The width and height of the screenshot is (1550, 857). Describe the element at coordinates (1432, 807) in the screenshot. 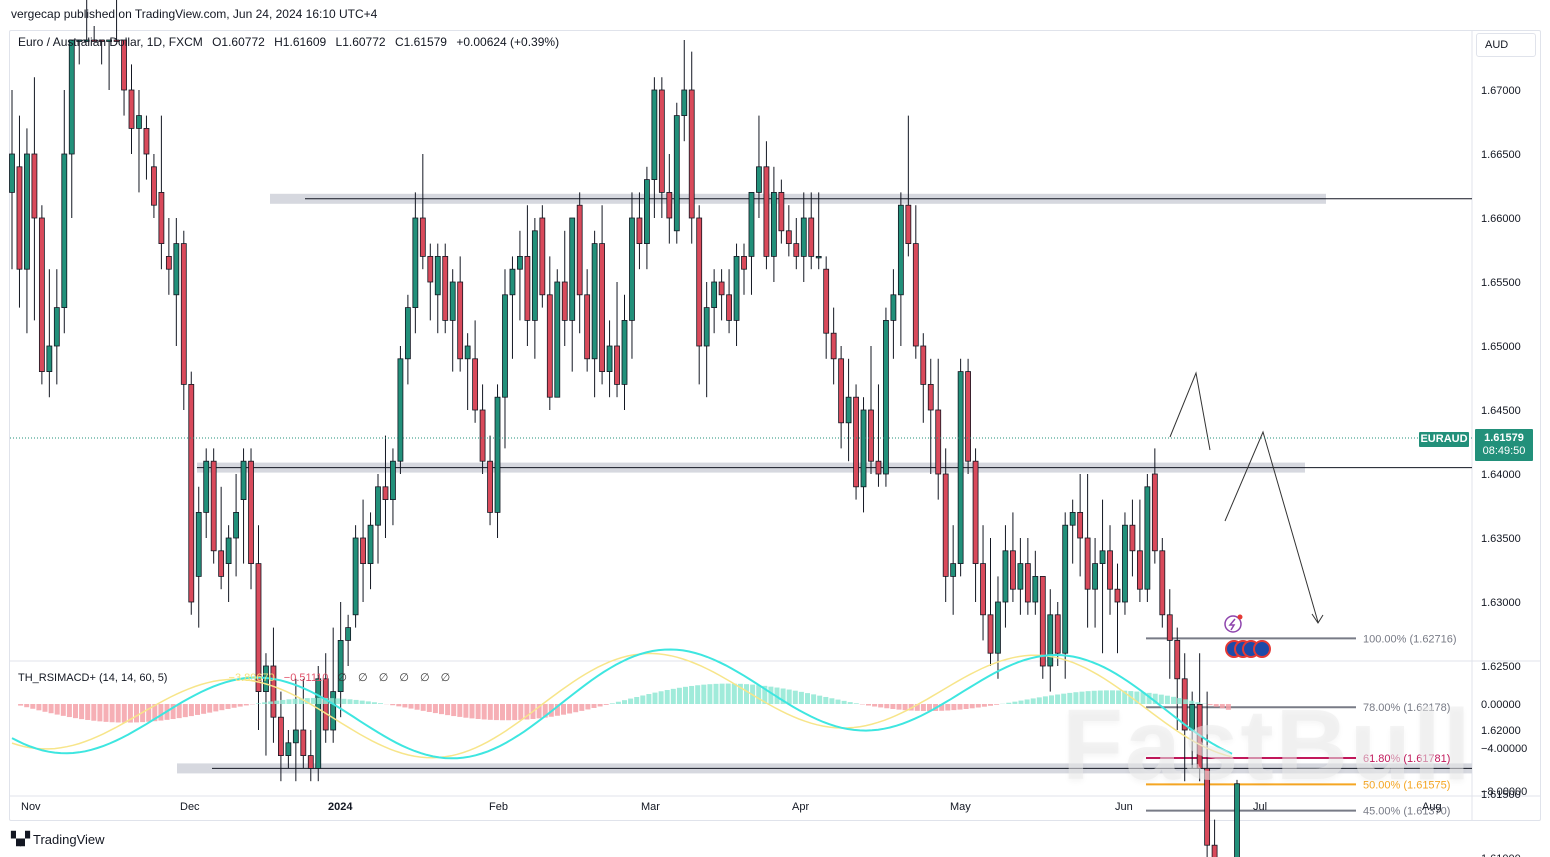

I see `time-tick-label: Aug` at that location.